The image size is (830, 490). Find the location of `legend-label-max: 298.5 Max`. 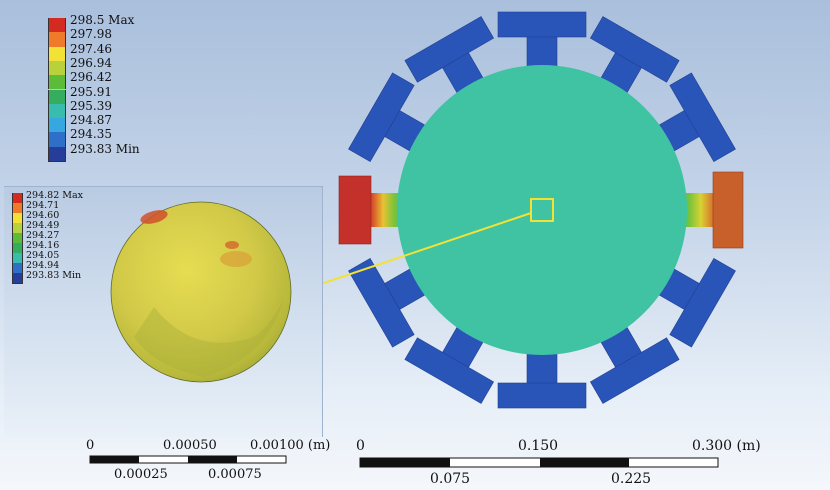

legend-label-max: 298.5 Max is located at coordinates (102, 20).